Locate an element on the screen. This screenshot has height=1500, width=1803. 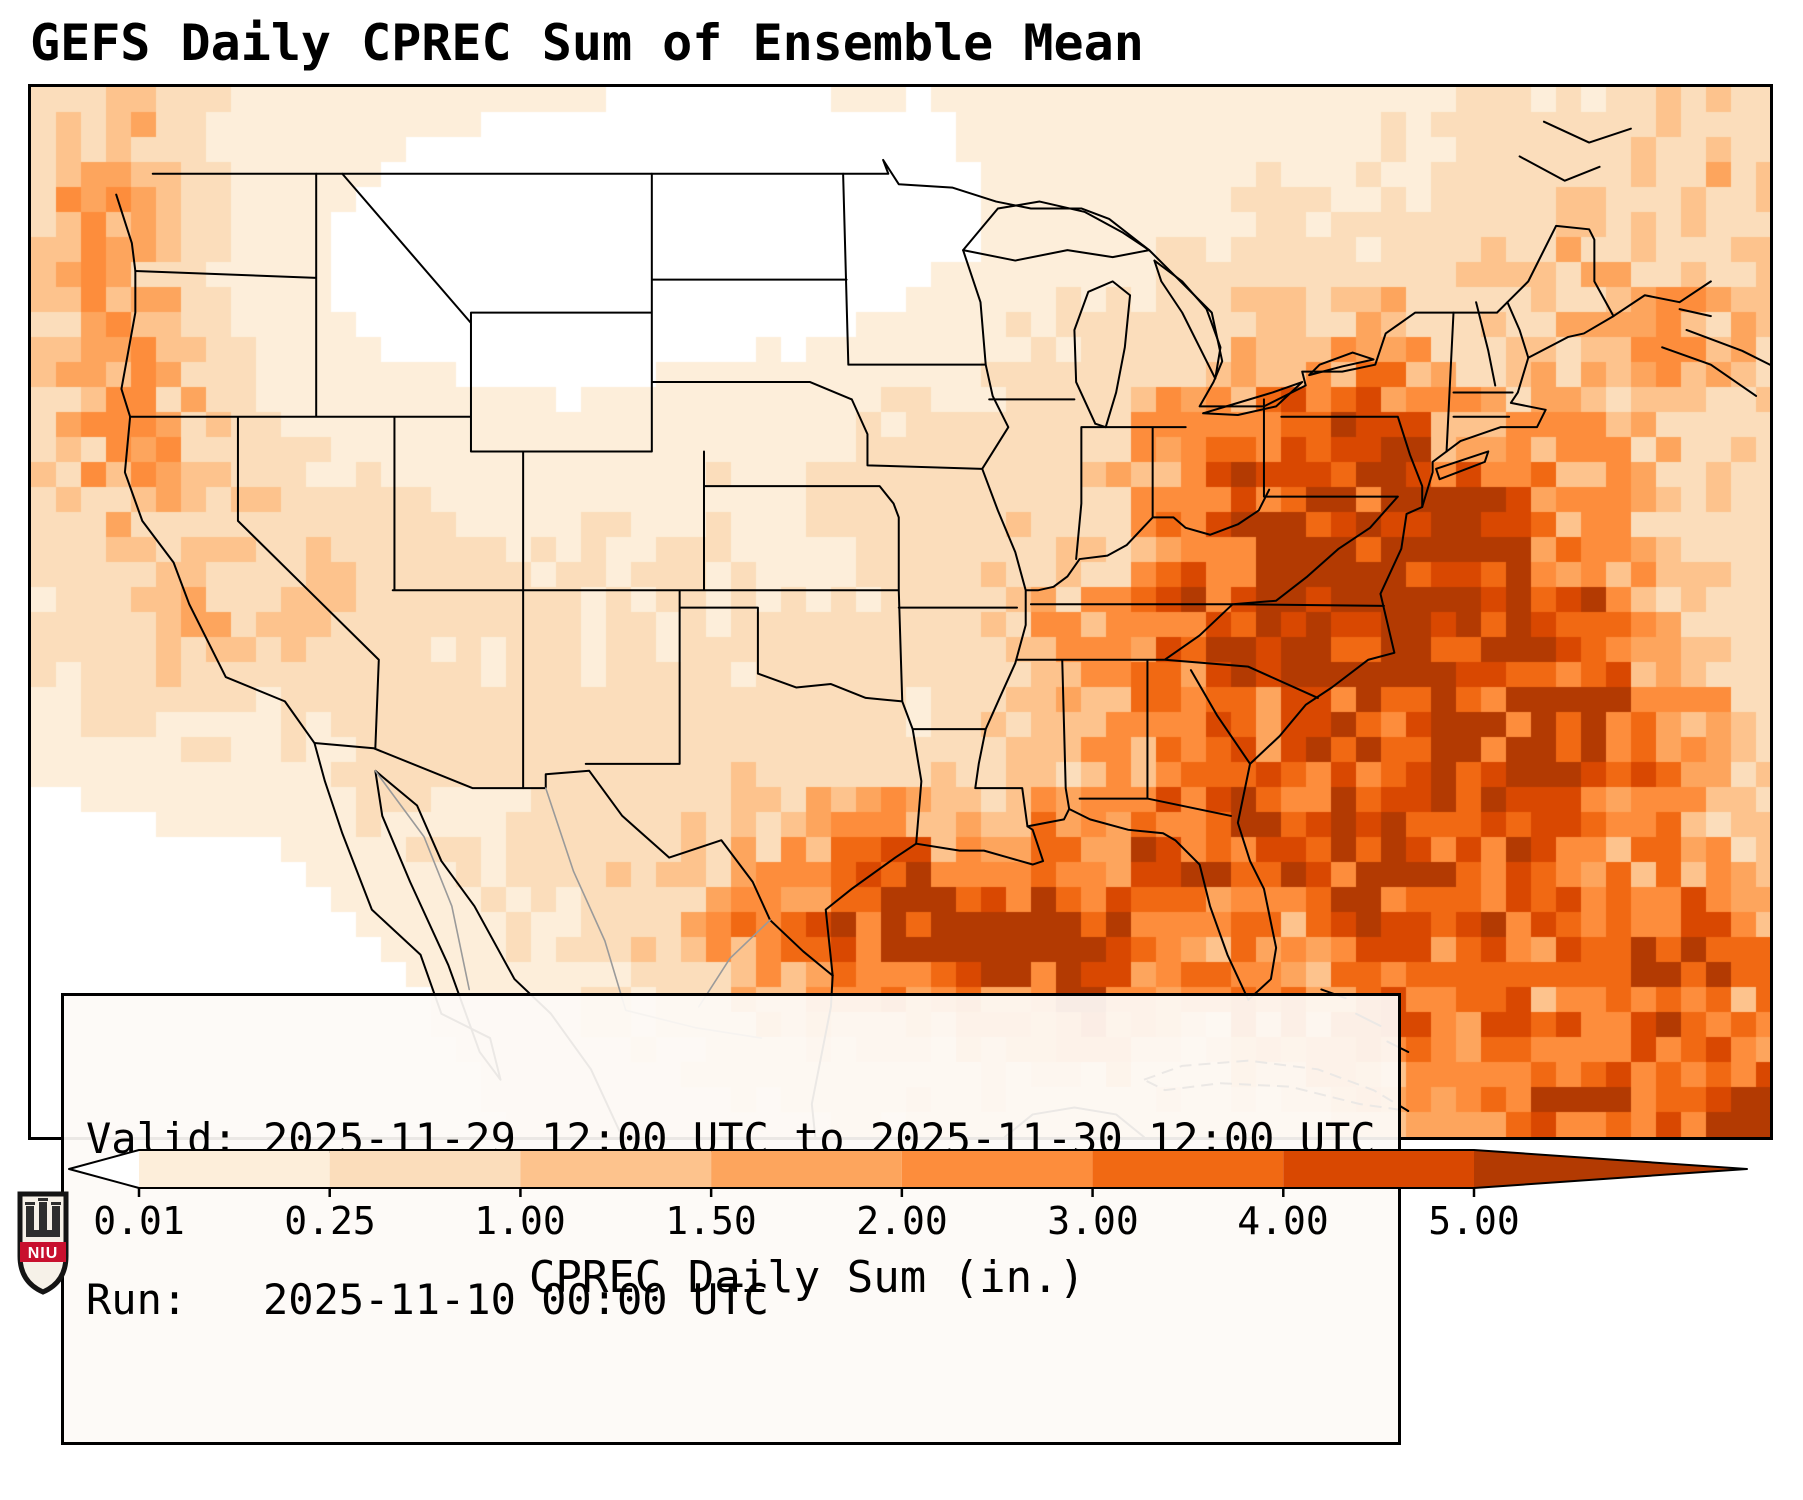
colorbar-body is located at coordinates (908, 1169).